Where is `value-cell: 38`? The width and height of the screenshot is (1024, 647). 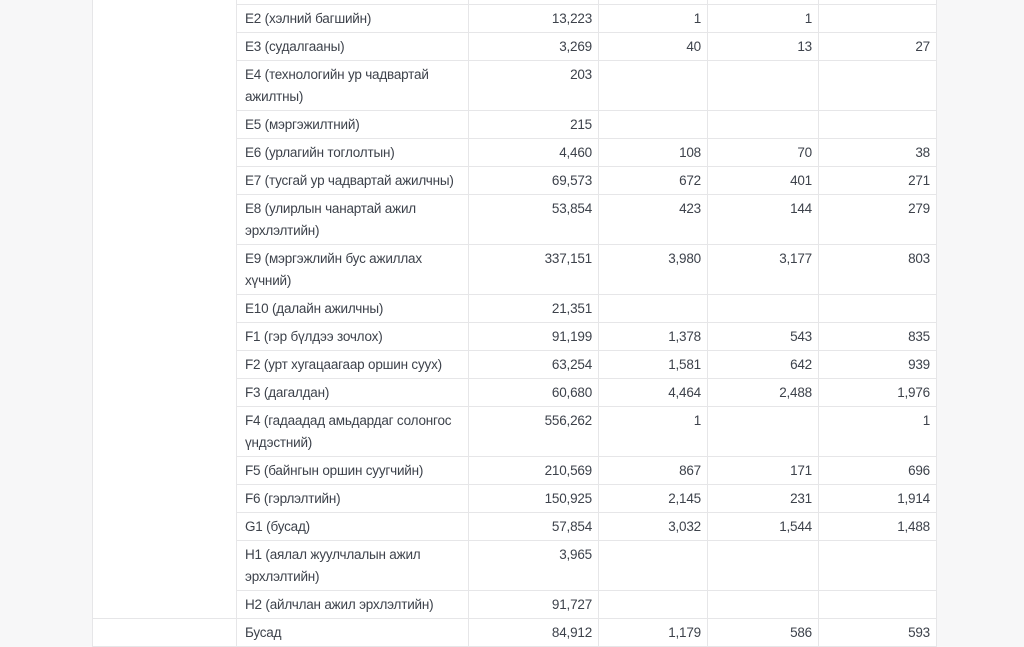 value-cell: 38 is located at coordinates (877, 152).